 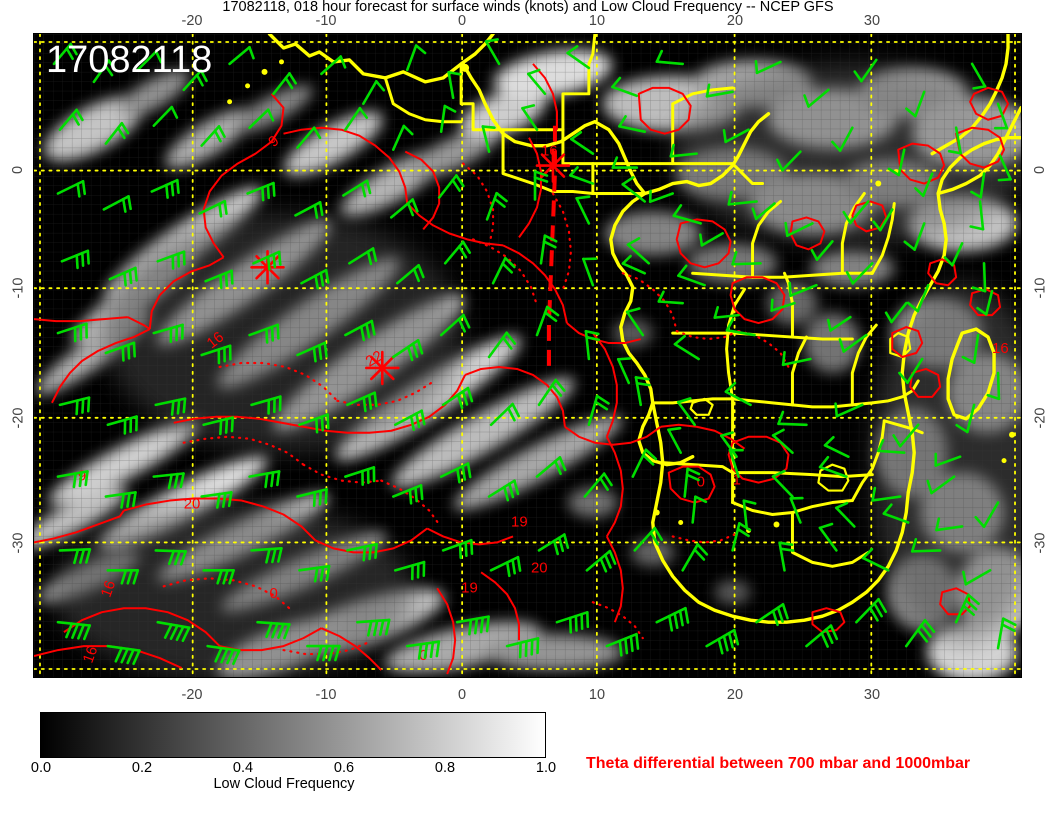 I want to click on colorbar-tick-5: 1.0, so click(x=546, y=768).